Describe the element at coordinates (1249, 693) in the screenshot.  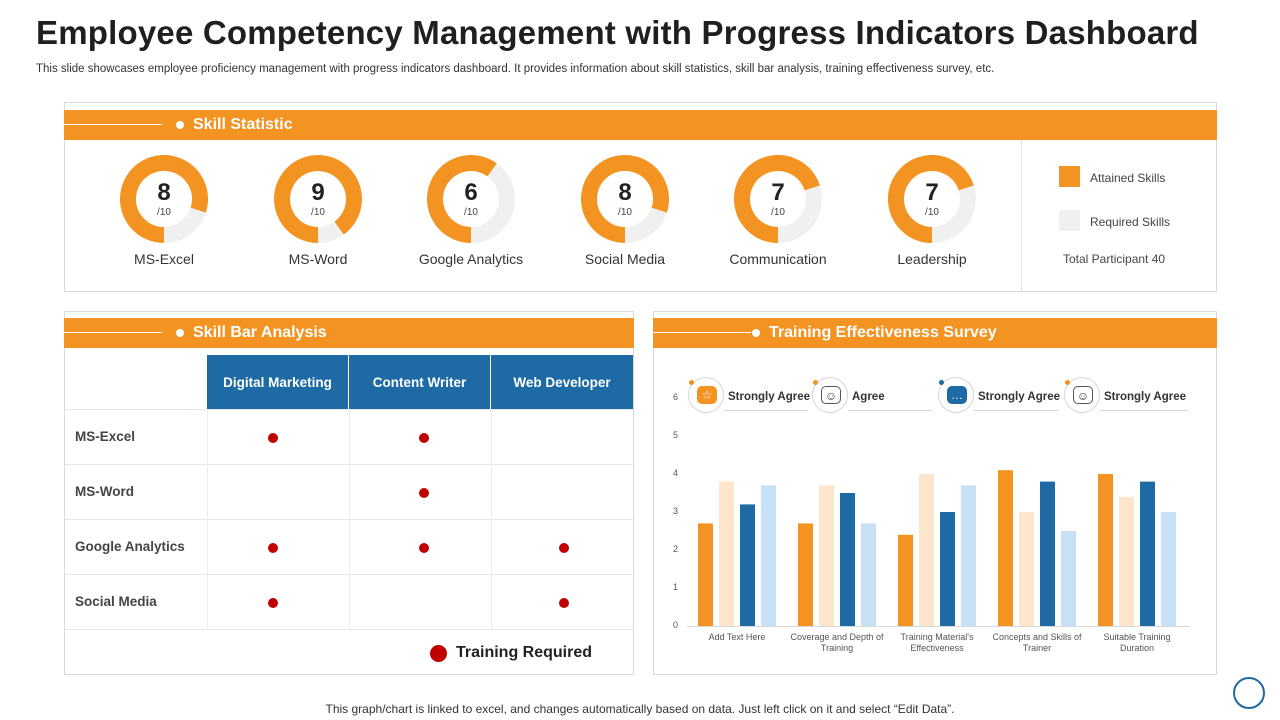
I see `corner-circle-icon` at that location.